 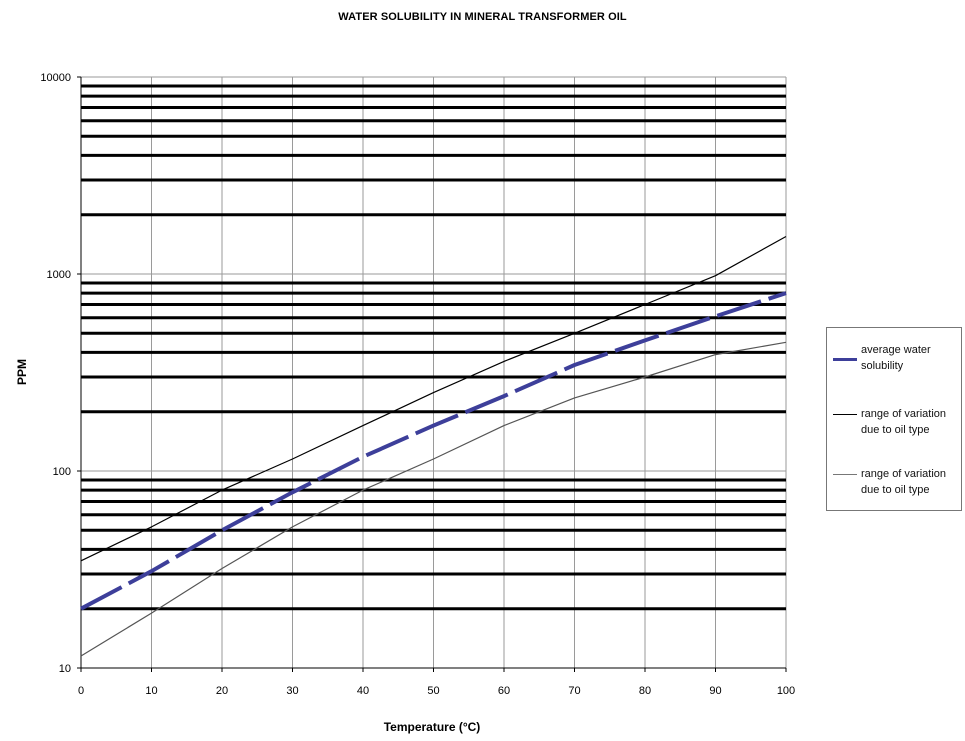 I want to click on x-tick-label: 10, so click(x=151, y=691).